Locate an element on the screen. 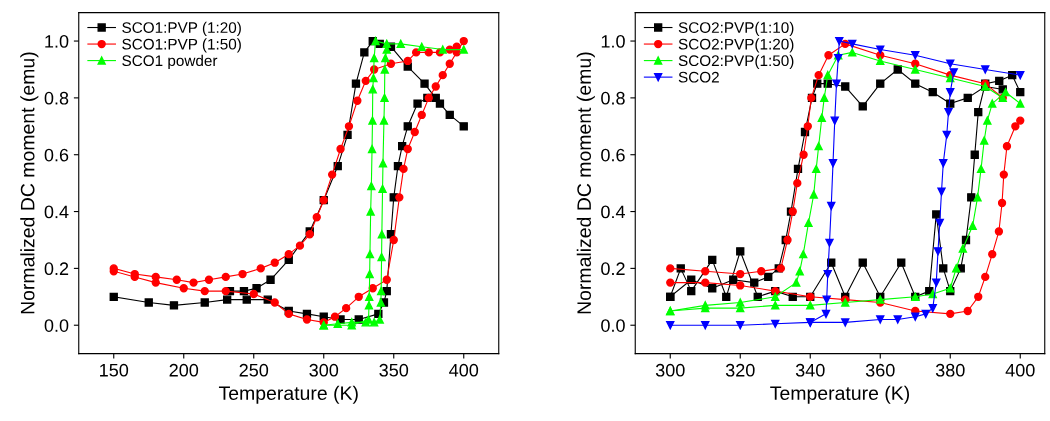  x-tick-label: 380 is located at coordinates (950, 370).